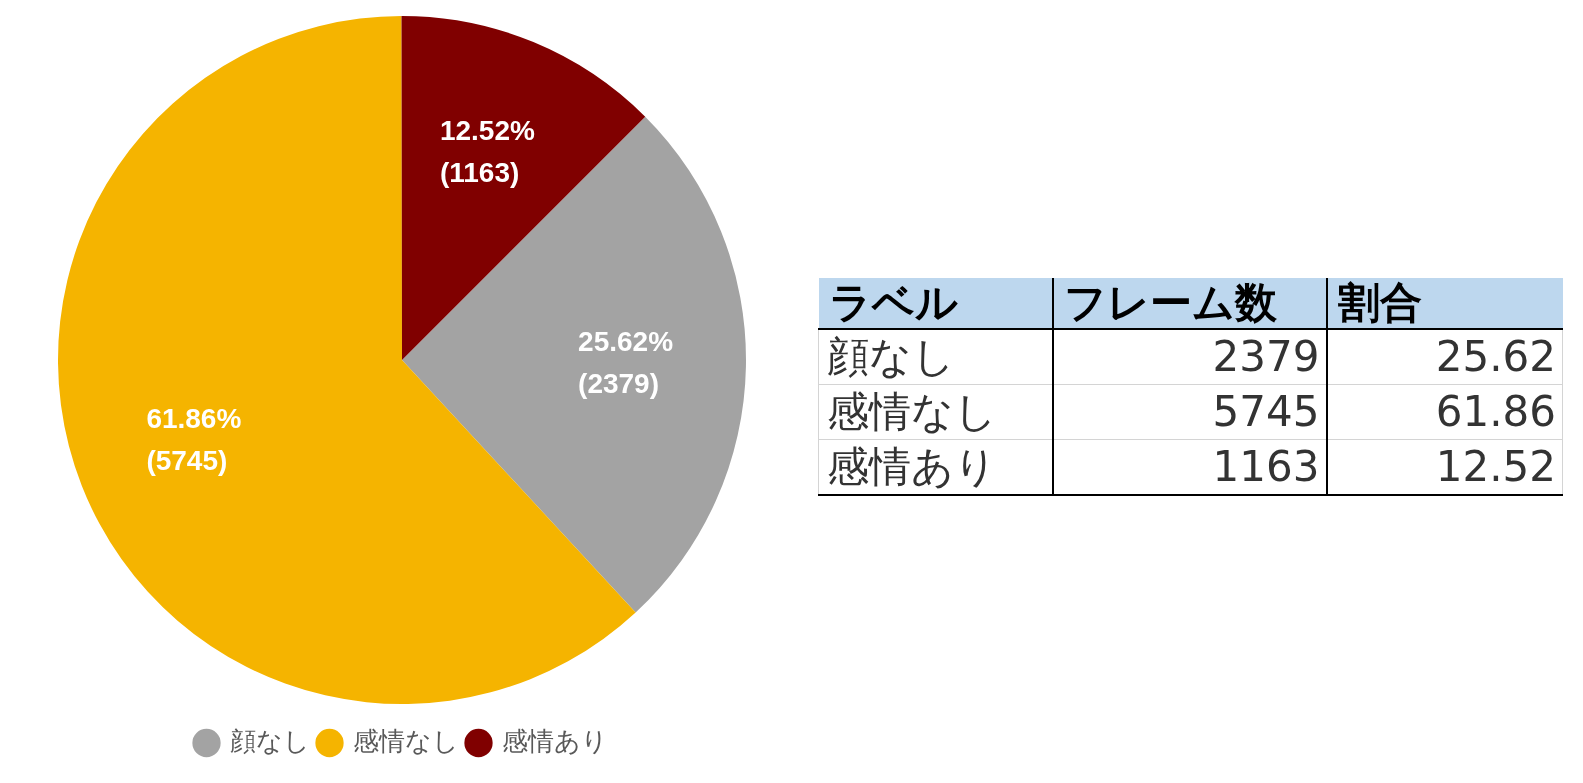 This screenshot has width=1583, height=783. I want to click on text: フレーム数, so click(1170, 302).